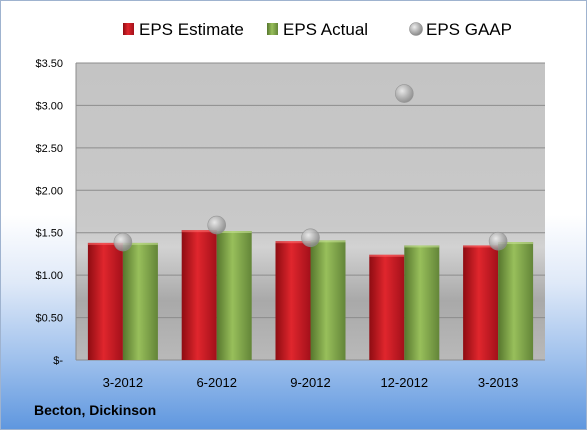 This screenshot has height=430, width=587. I want to click on y-tick-label: $3.50, so click(49, 64).